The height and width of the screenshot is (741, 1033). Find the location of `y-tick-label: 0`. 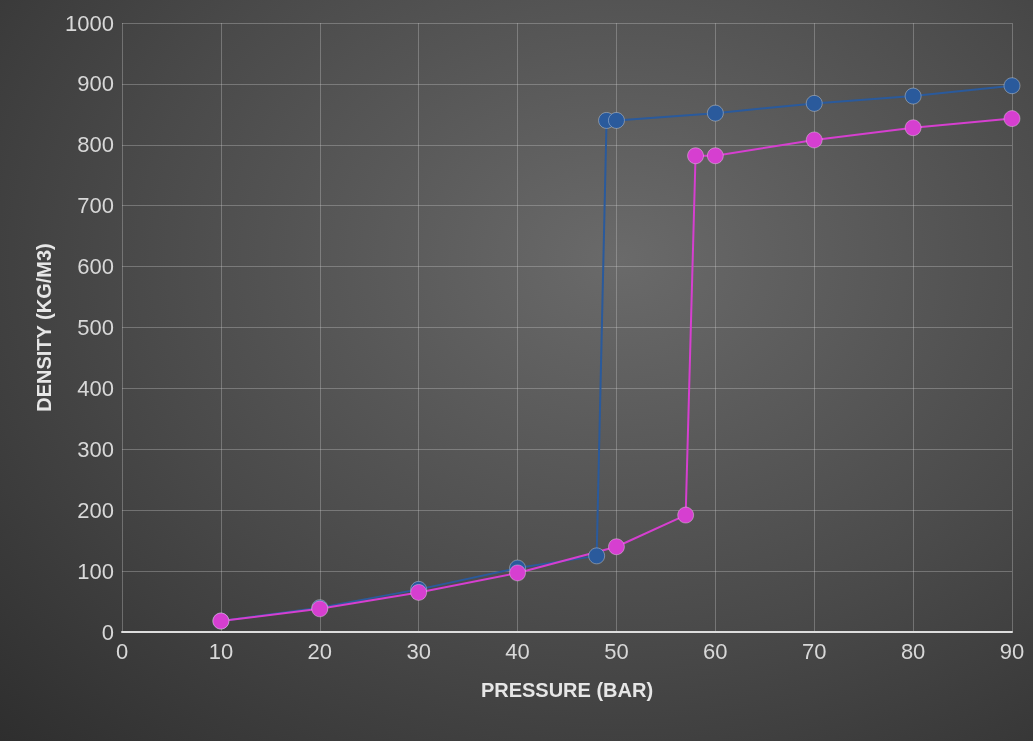

y-tick-label: 0 is located at coordinates (107, 632).